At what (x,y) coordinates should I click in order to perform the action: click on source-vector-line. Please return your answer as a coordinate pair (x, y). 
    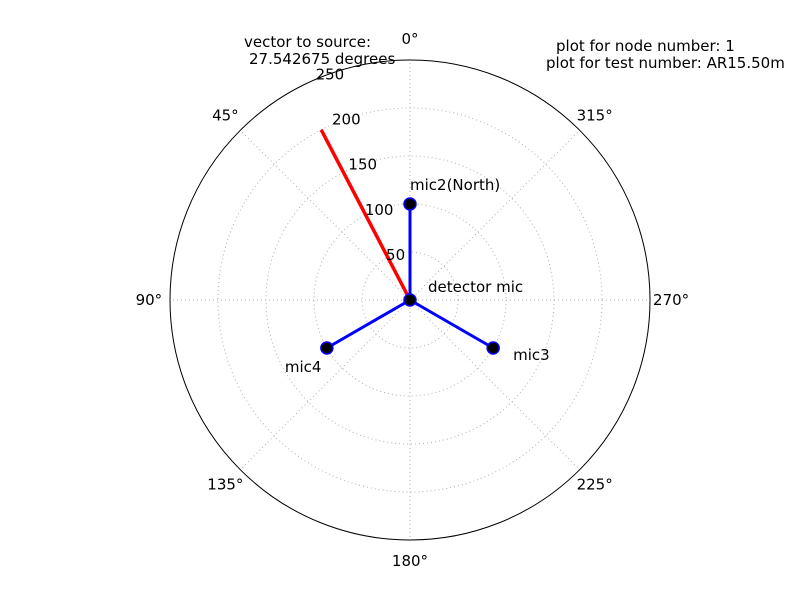
    Looking at the image, I should click on (365, 214).